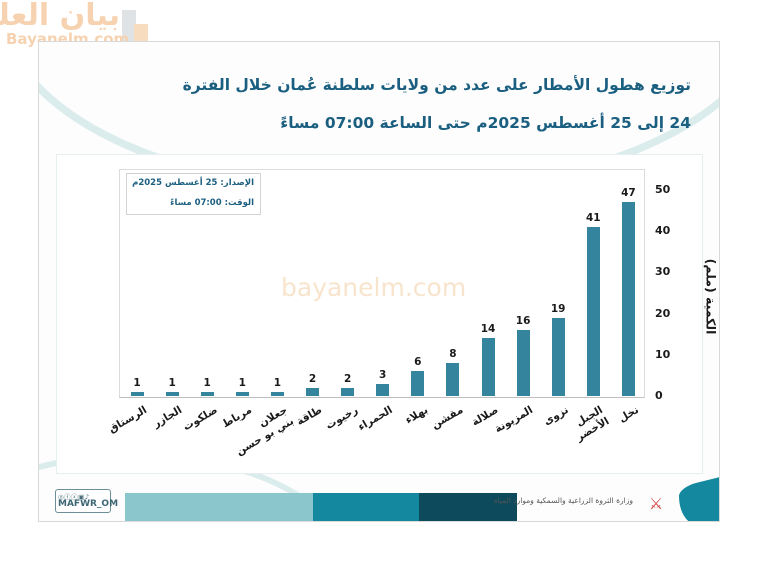 Image resolution: width=768 pixels, height=581 pixels. What do you see at coordinates (711, 296) in the screenshot?
I see `y-axis-label: الكمية (ملم)` at bounding box center [711, 296].